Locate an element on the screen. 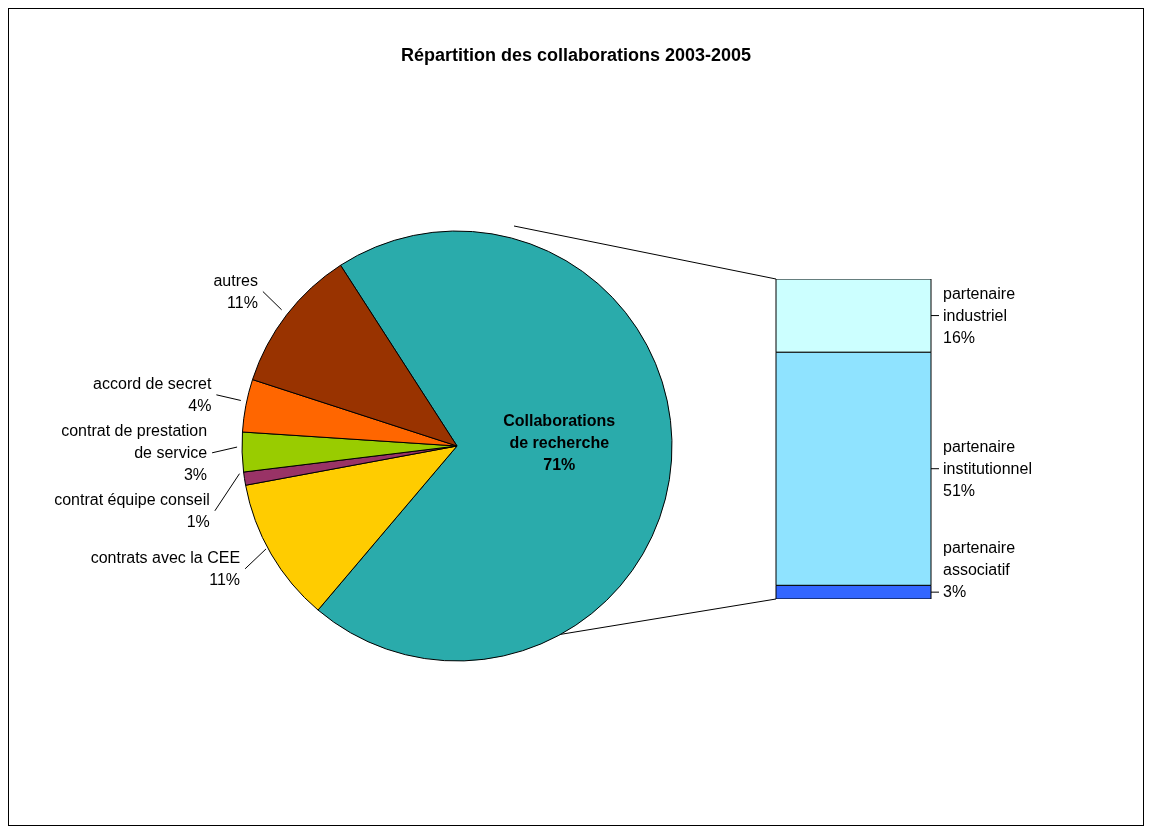 This screenshot has width=1152, height=834. series-label: partenaire institutionnel is located at coordinates (987, 457).